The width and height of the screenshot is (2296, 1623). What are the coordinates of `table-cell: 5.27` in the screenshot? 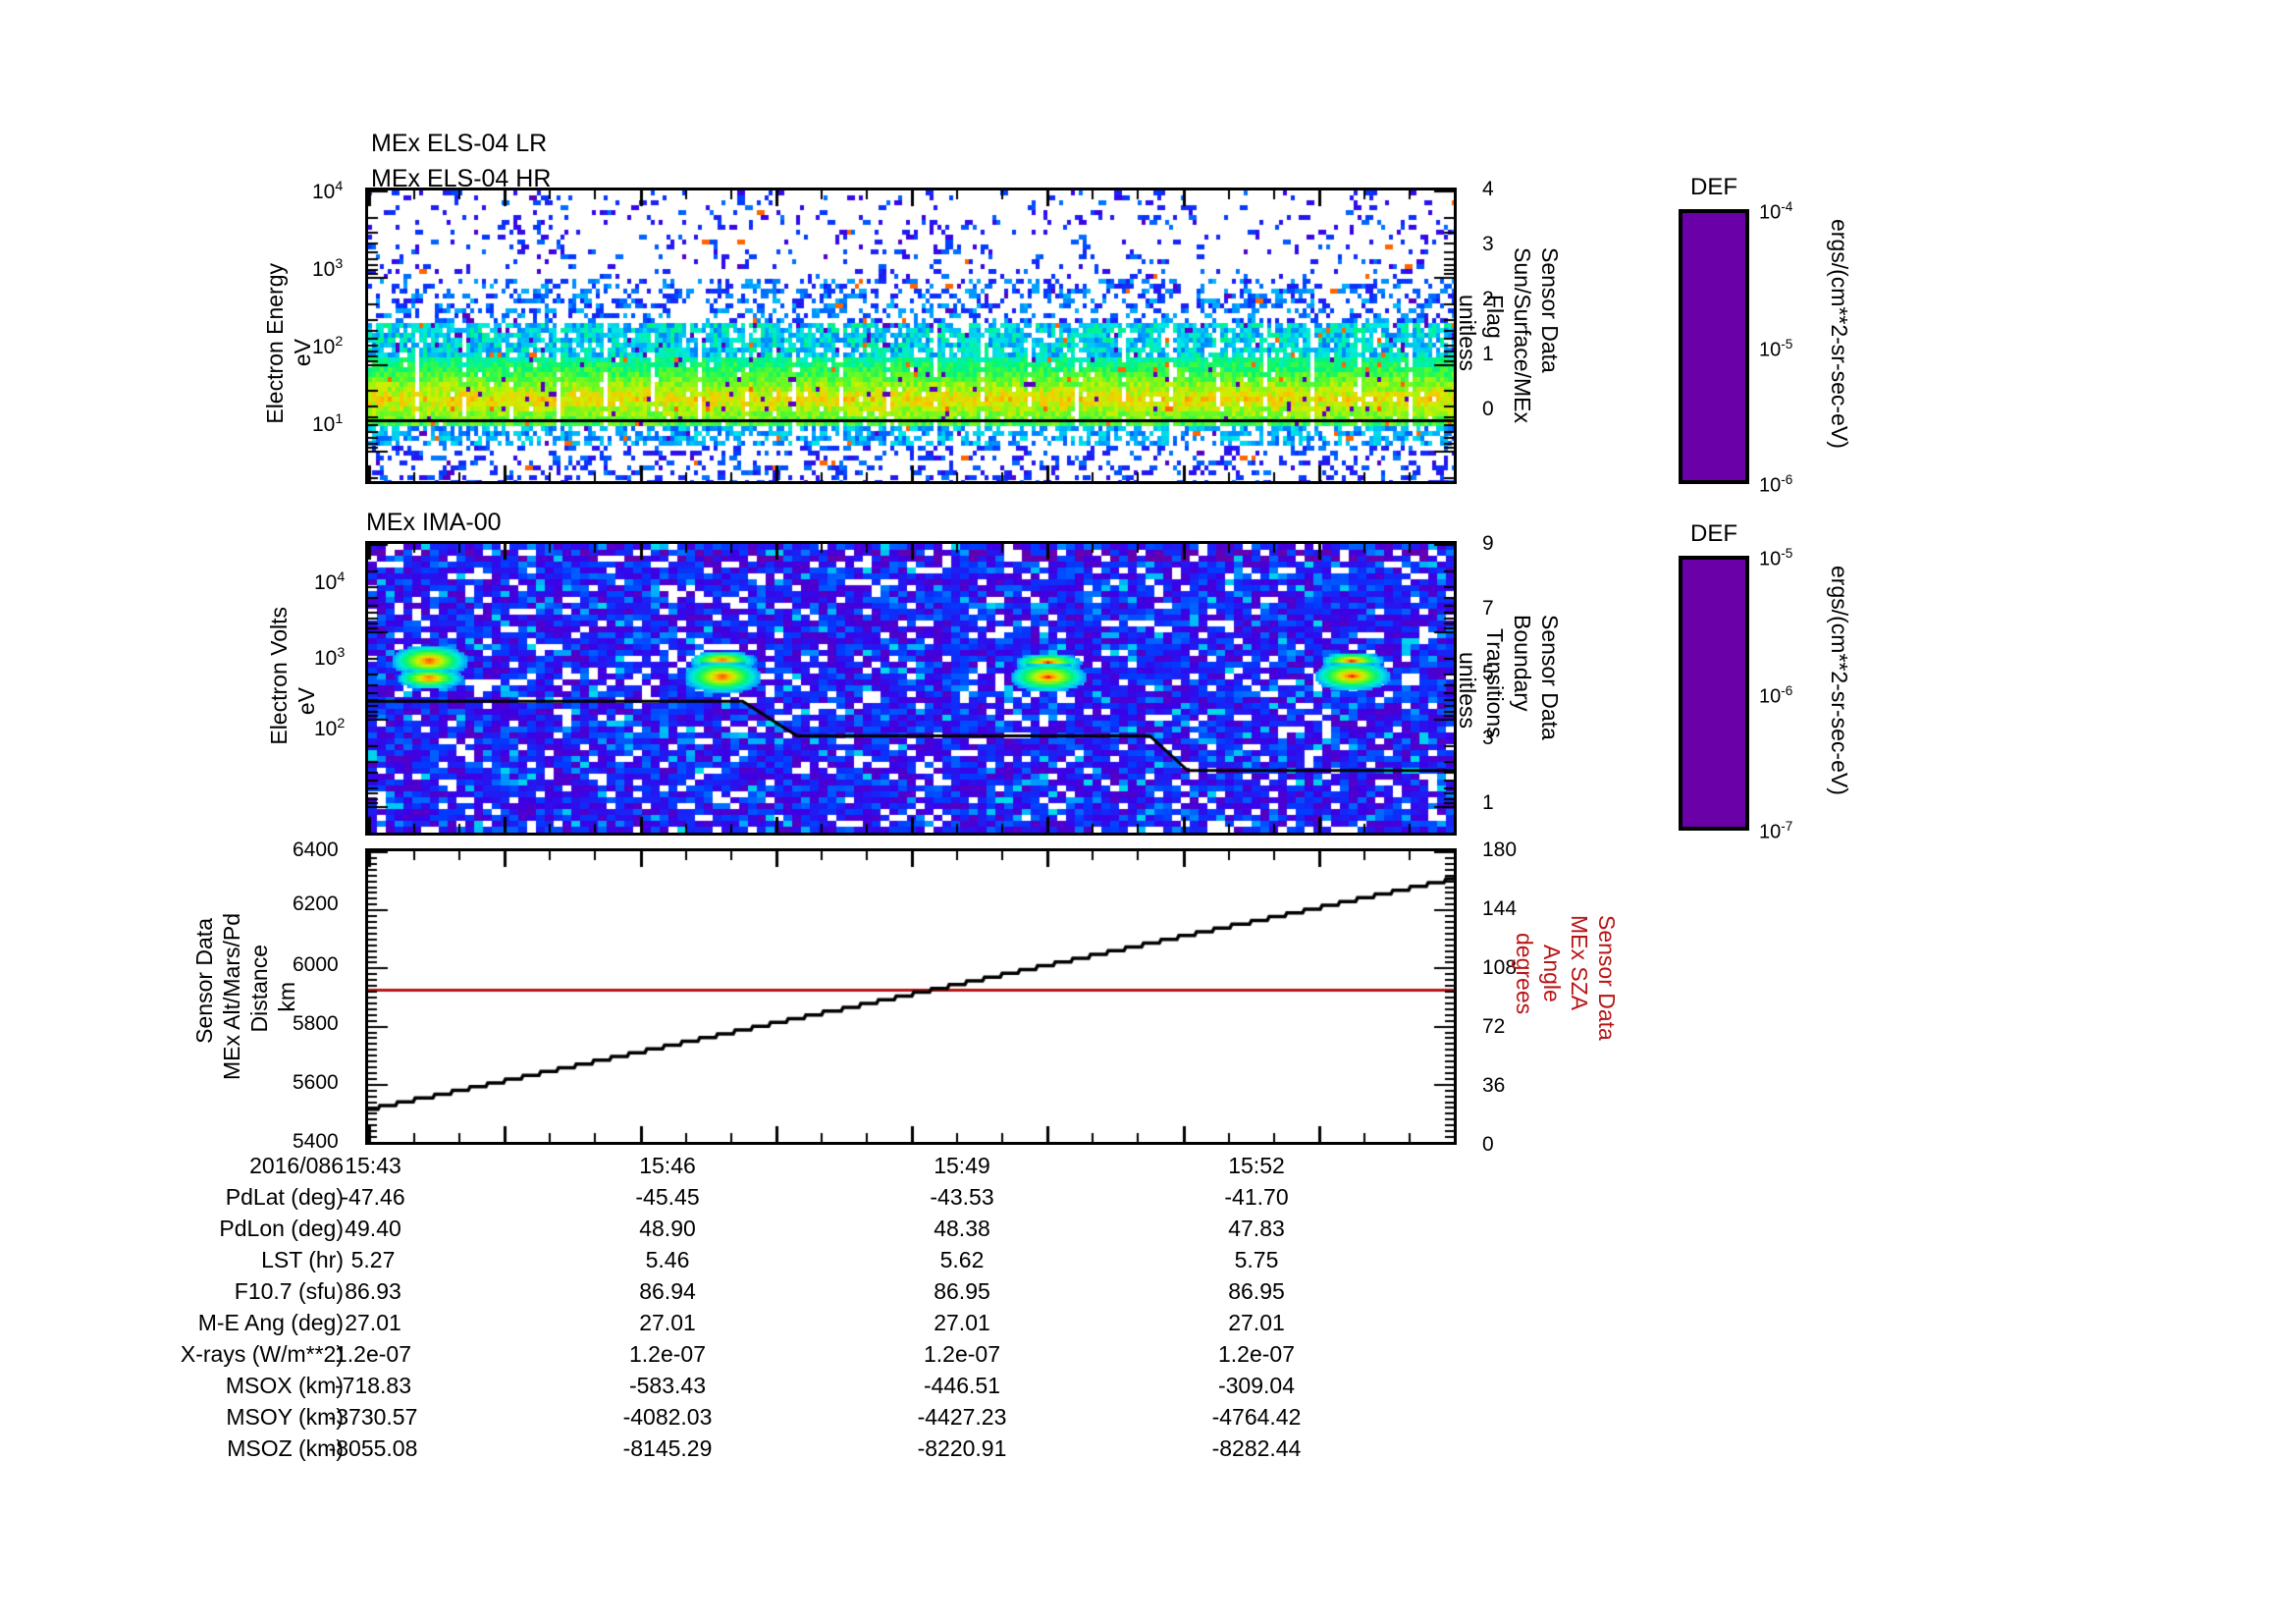 It's located at (373, 1259).